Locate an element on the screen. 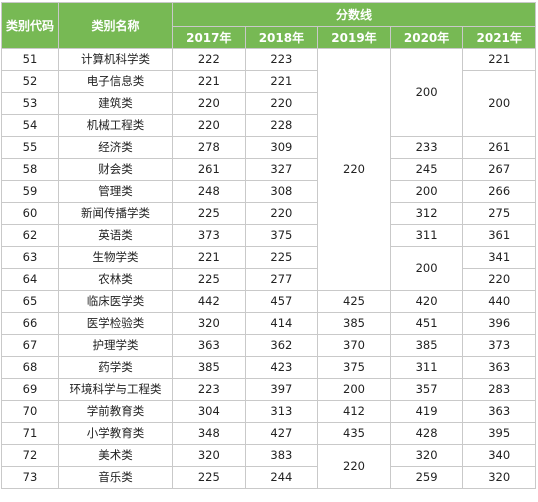 The height and width of the screenshot is (502, 538). cell-code: 66 is located at coordinates (30, 323).